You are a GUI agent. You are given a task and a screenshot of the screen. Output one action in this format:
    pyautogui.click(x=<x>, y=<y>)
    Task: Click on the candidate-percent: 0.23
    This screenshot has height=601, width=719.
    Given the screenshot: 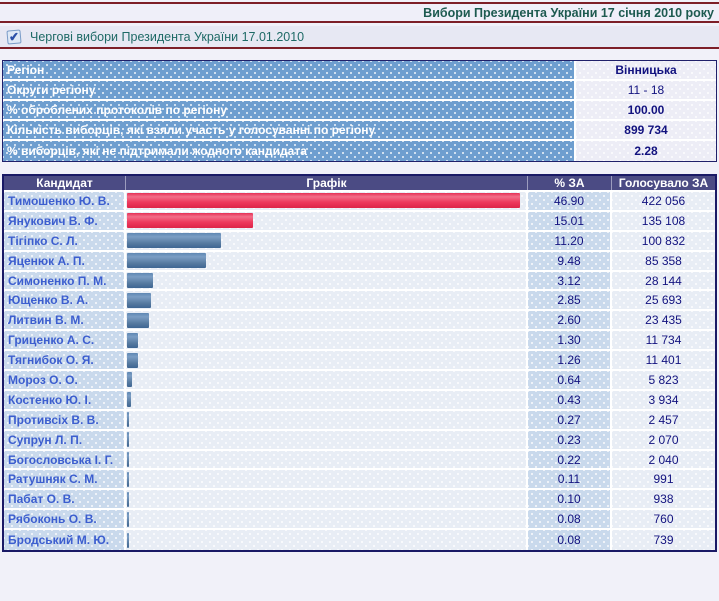 What is the action you would take?
    pyautogui.click(x=570, y=439)
    